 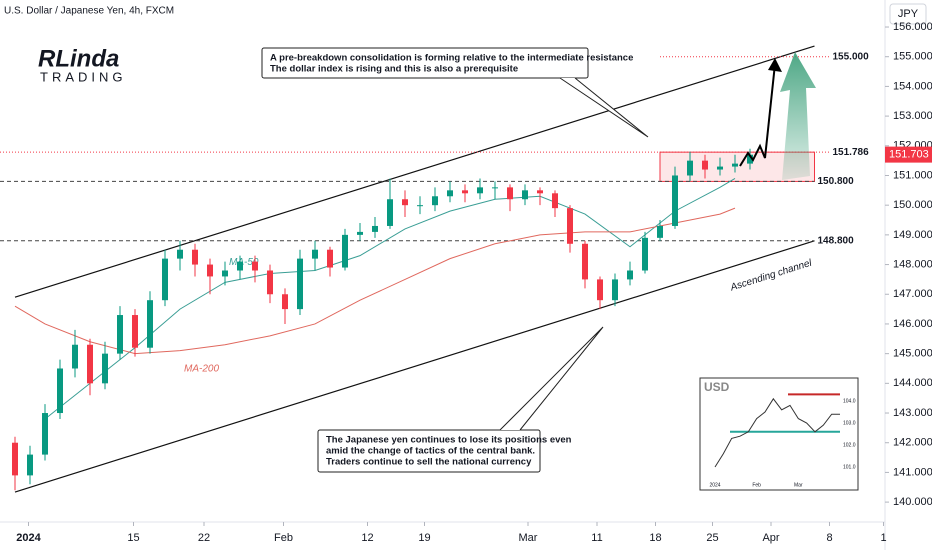 What do you see at coordinates (912, 502) in the screenshot?
I see `y-tick-label: 140.000` at bounding box center [912, 502].